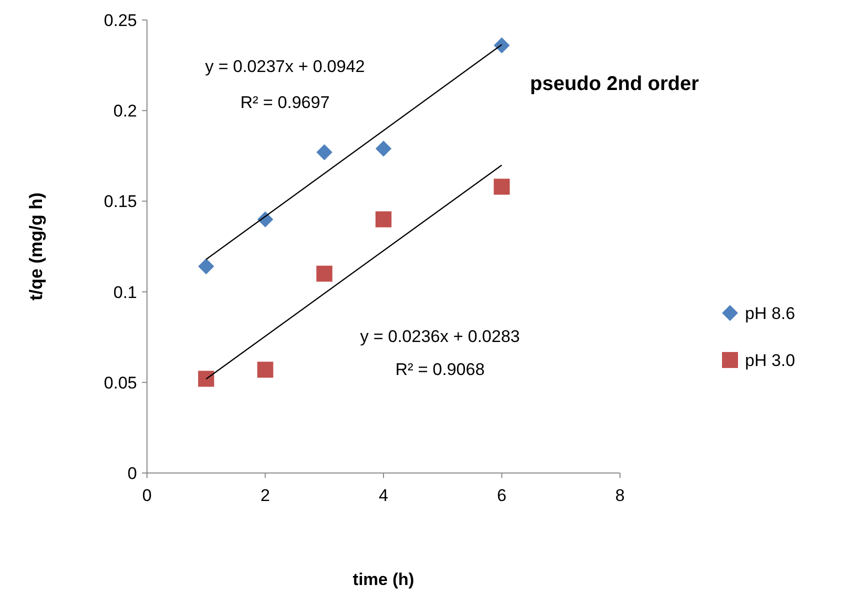  What do you see at coordinates (440, 336) in the screenshot?
I see `annotation: y = 0.0236x + 0.0283` at bounding box center [440, 336].